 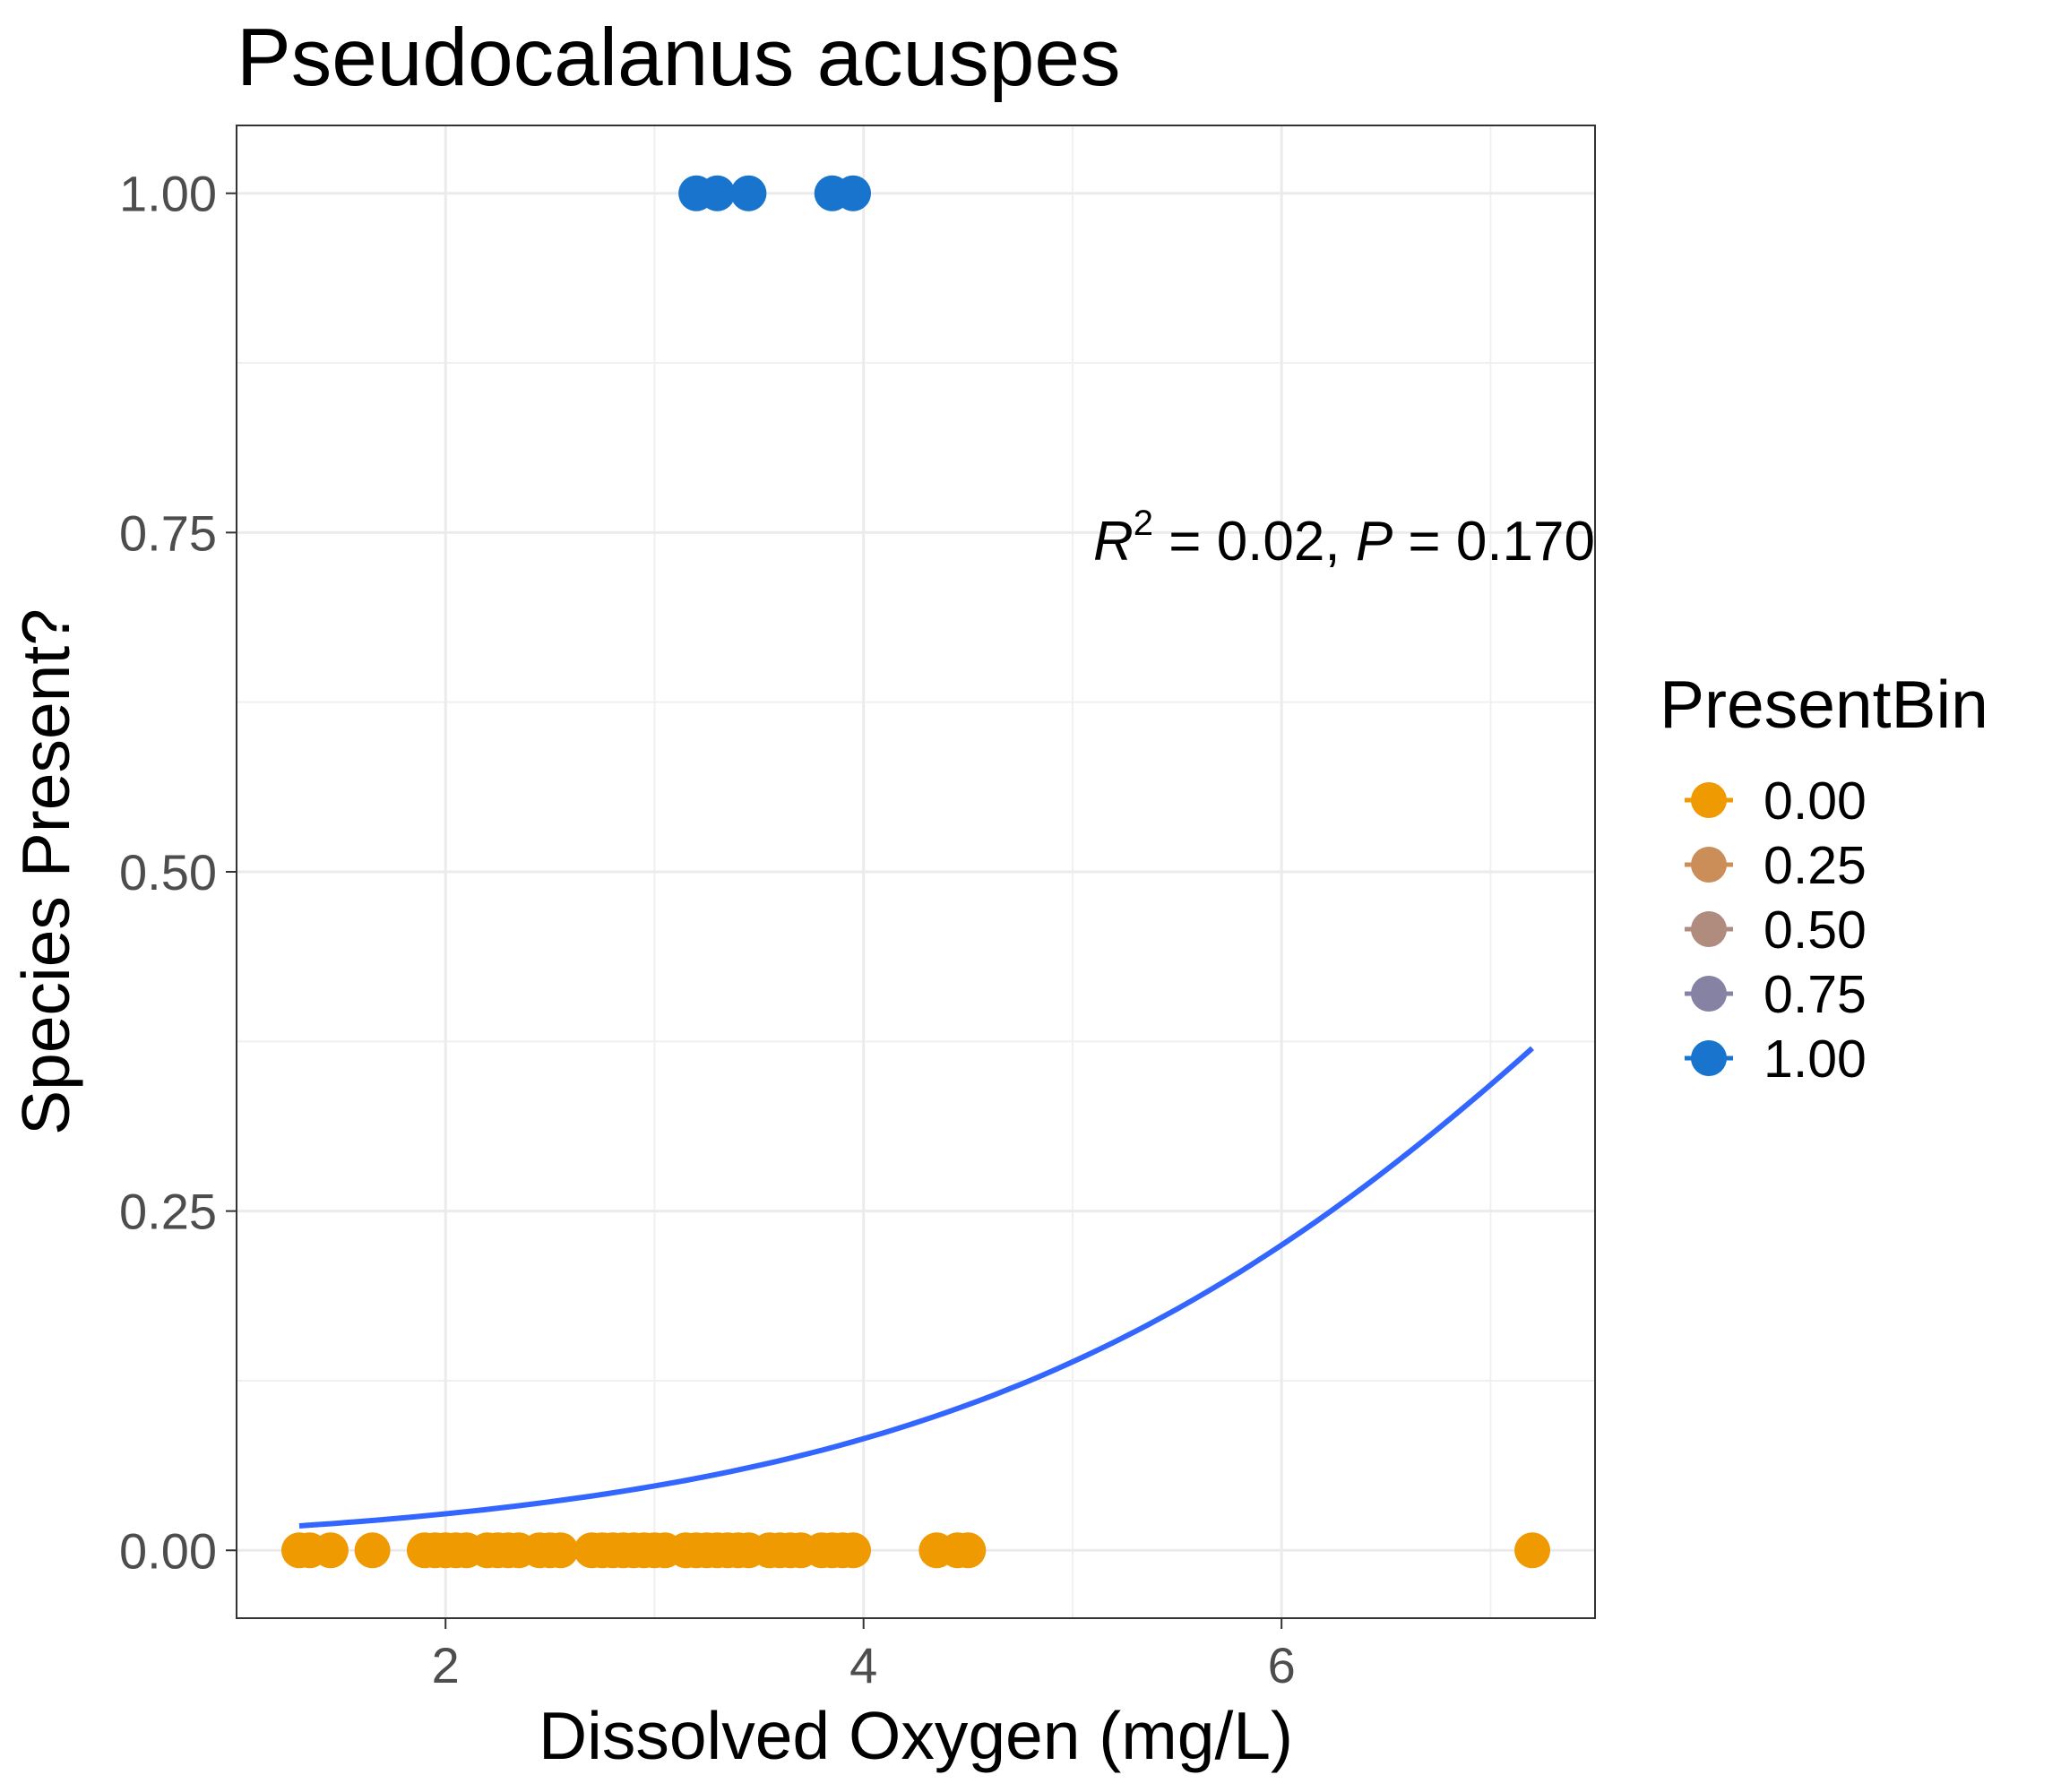 I want to click on y-axis-title: Species Present?, so click(x=45, y=871).